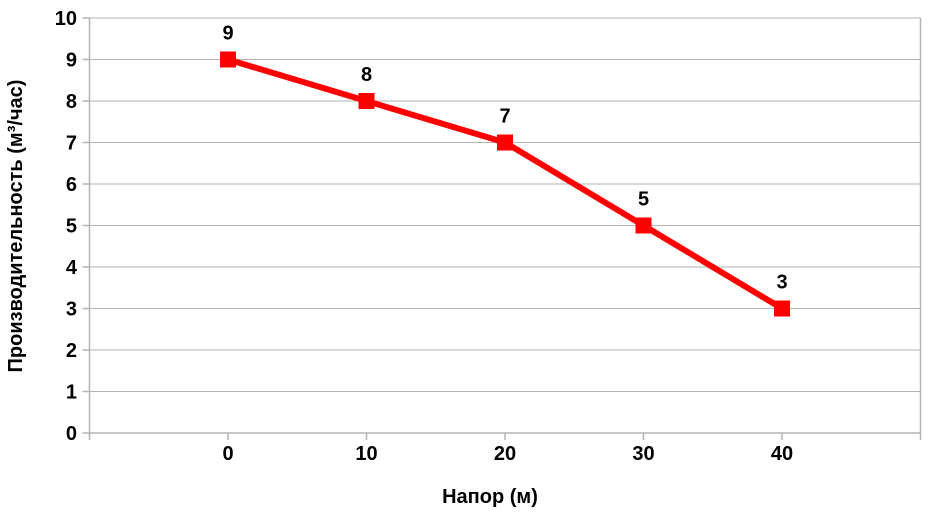 Image resolution: width=940 pixels, height=515 pixels. What do you see at coordinates (227, 454) in the screenshot?
I see `x-tick-label: 0` at bounding box center [227, 454].